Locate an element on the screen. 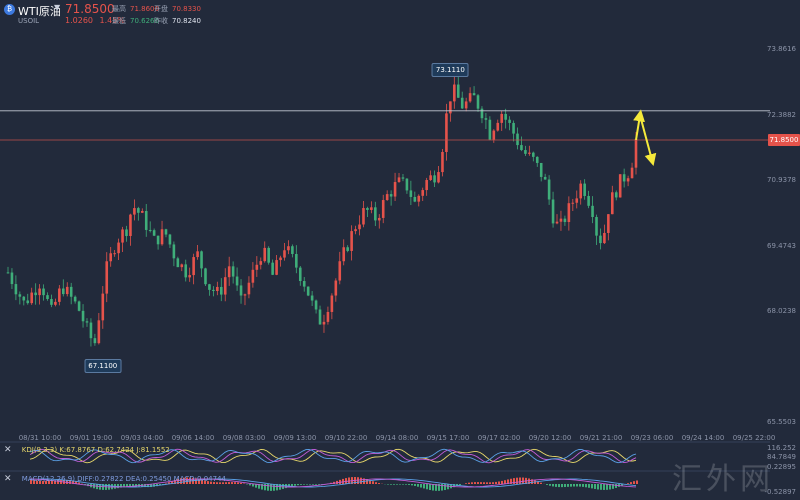 This screenshot has width=800, height=500. chevron-down-icon: ▼ is located at coordinates (57, 7).